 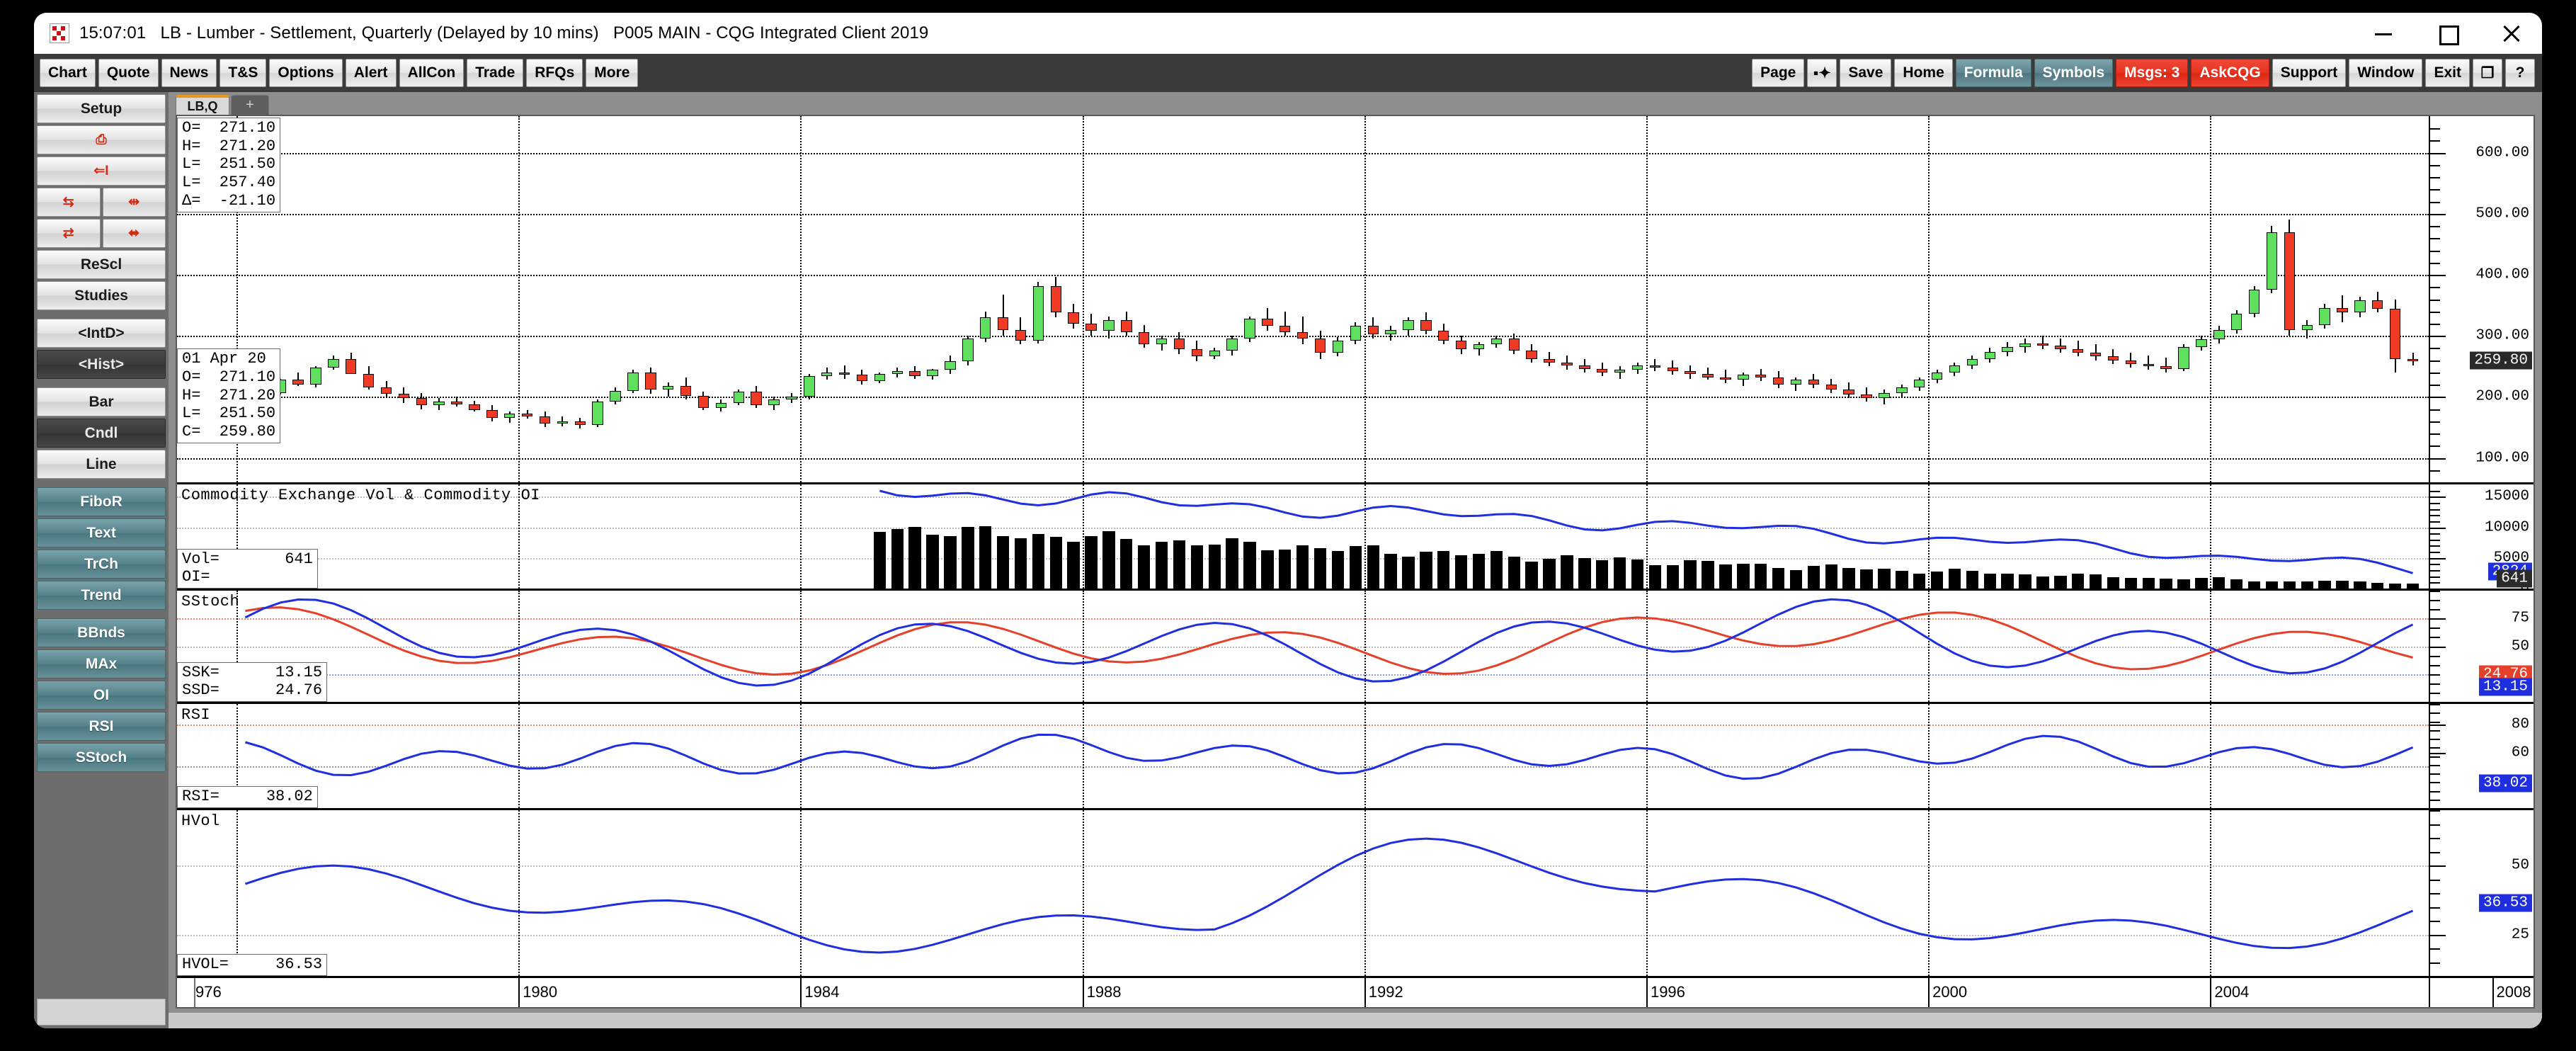 What do you see at coordinates (134, 203) in the screenshot?
I see `compress-icon: ⇹` at bounding box center [134, 203].